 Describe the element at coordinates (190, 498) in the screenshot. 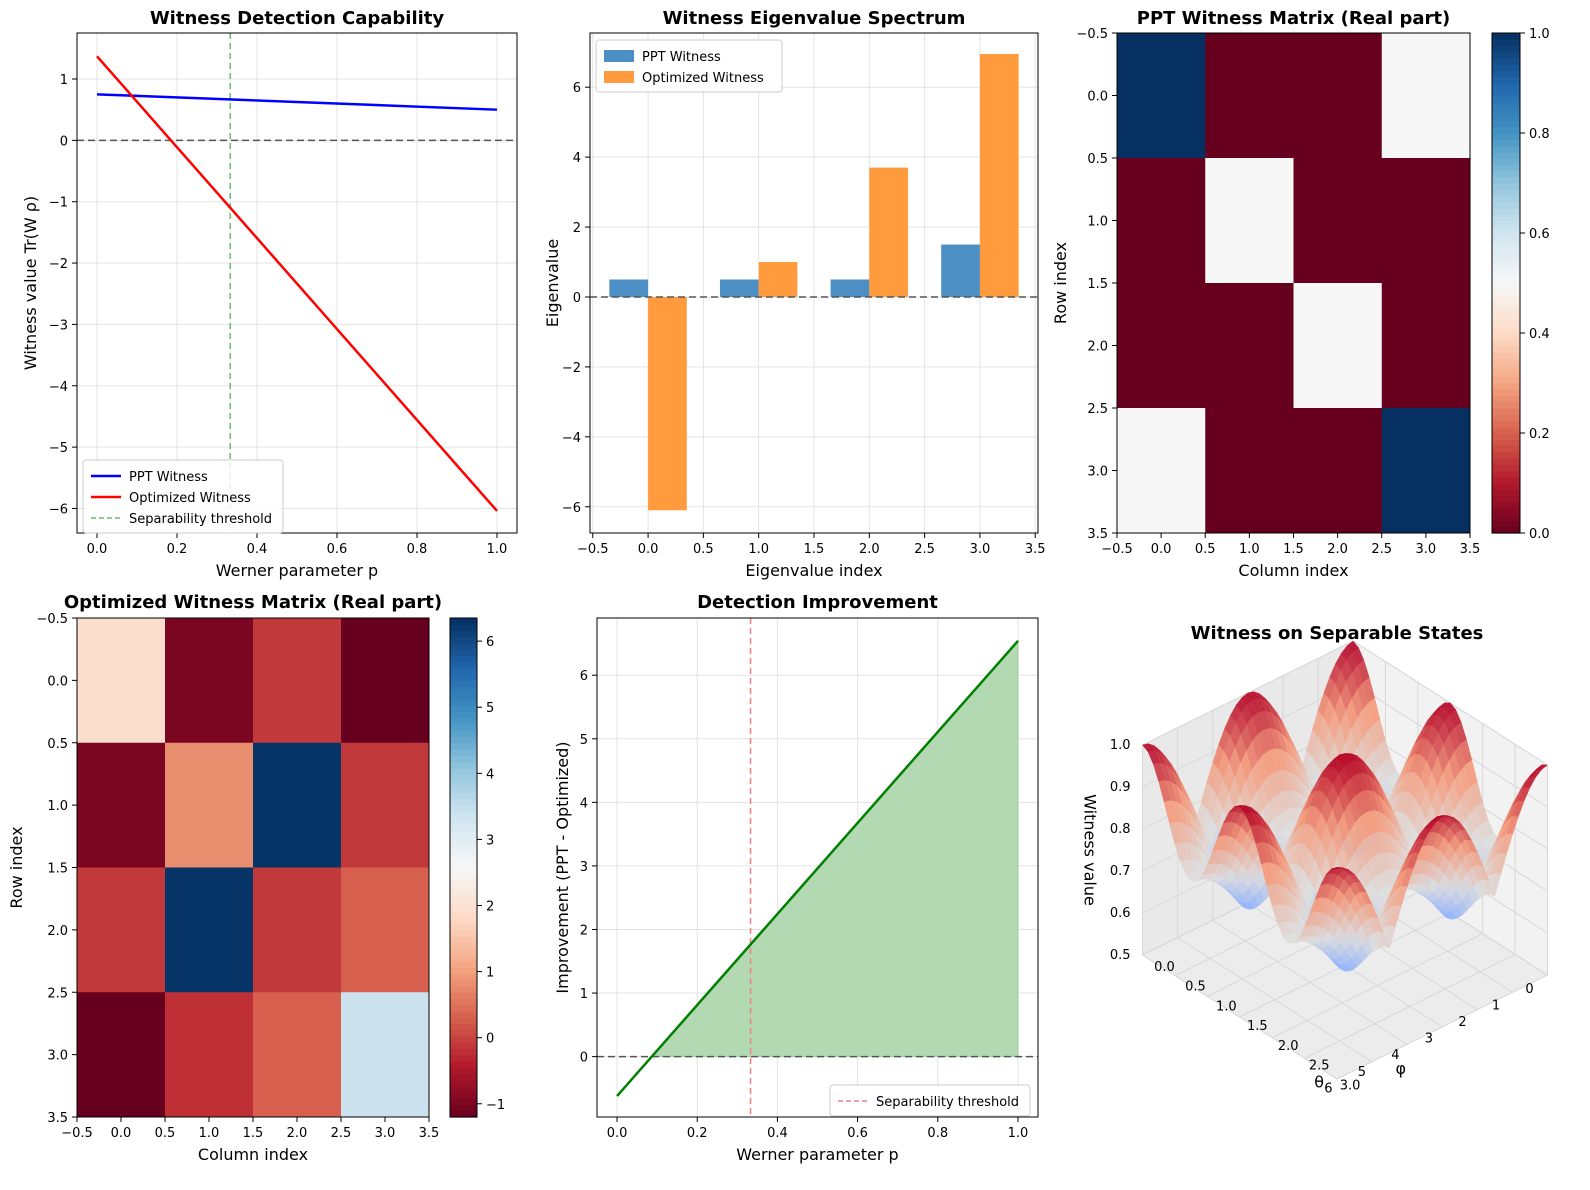

I see `p1-legend-label: Optimized Witness` at that location.